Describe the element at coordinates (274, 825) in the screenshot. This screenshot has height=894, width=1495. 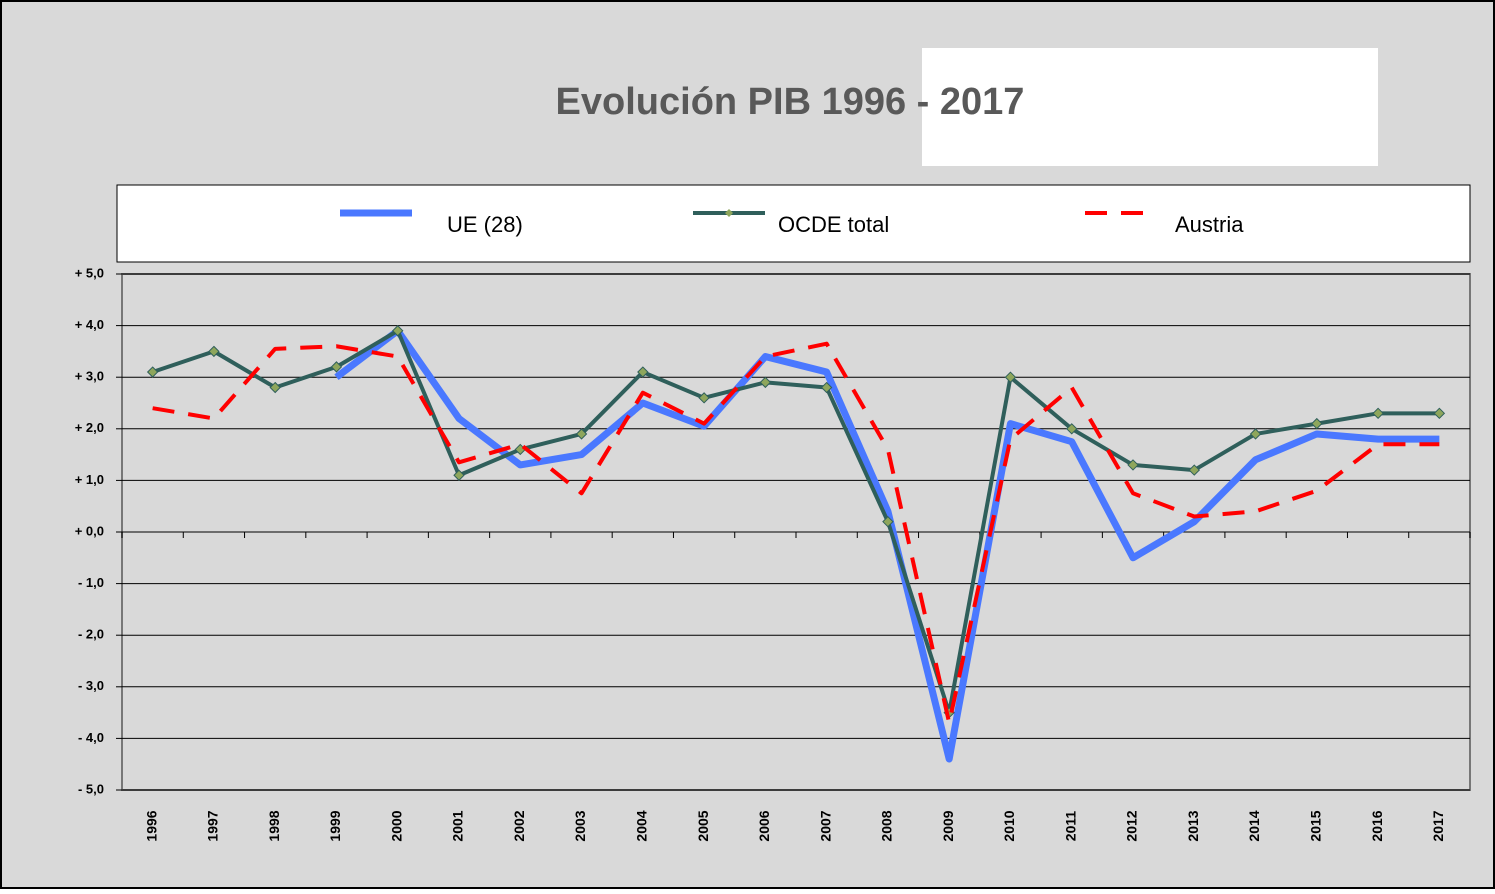
I see `x-tick-label: 1998` at that location.